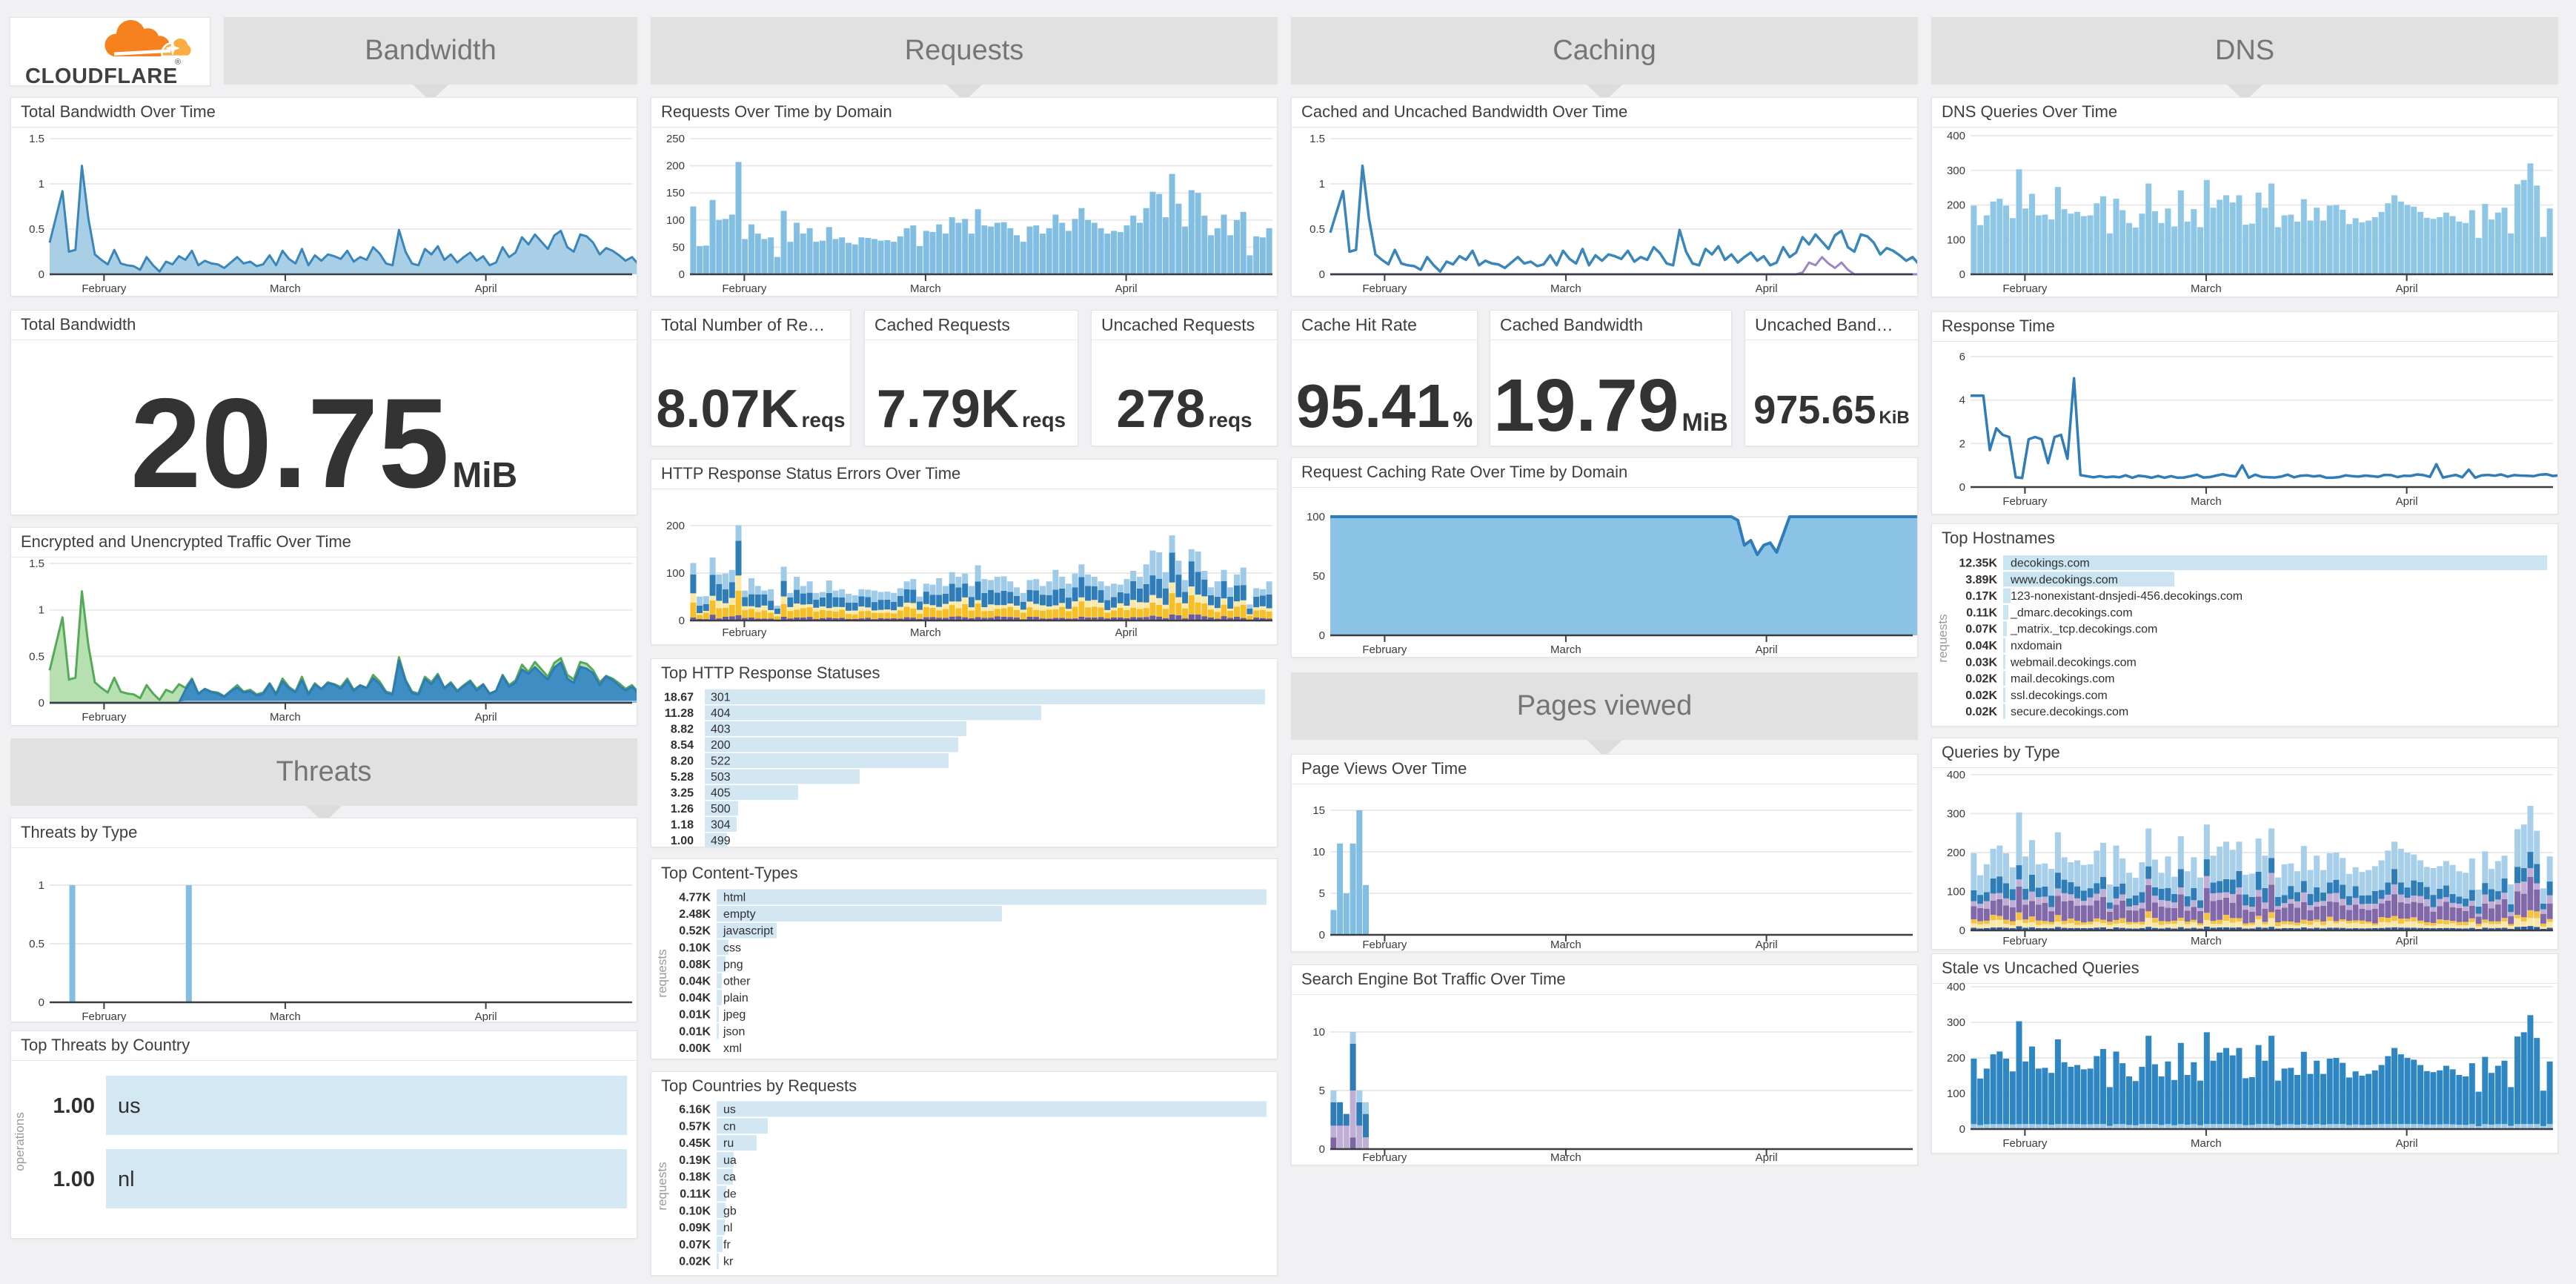  Describe the element at coordinates (1962, 357) in the screenshot. I see `svg-text: 6` at that location.